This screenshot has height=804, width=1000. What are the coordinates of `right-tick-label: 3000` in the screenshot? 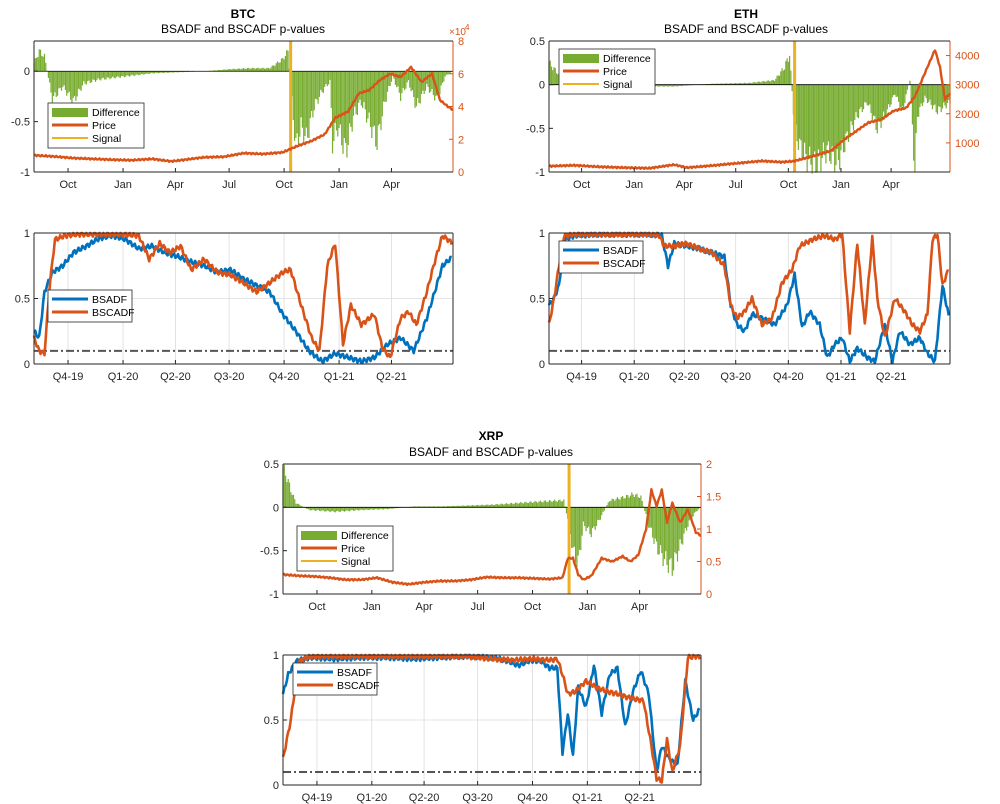 It's located at (967, 86).